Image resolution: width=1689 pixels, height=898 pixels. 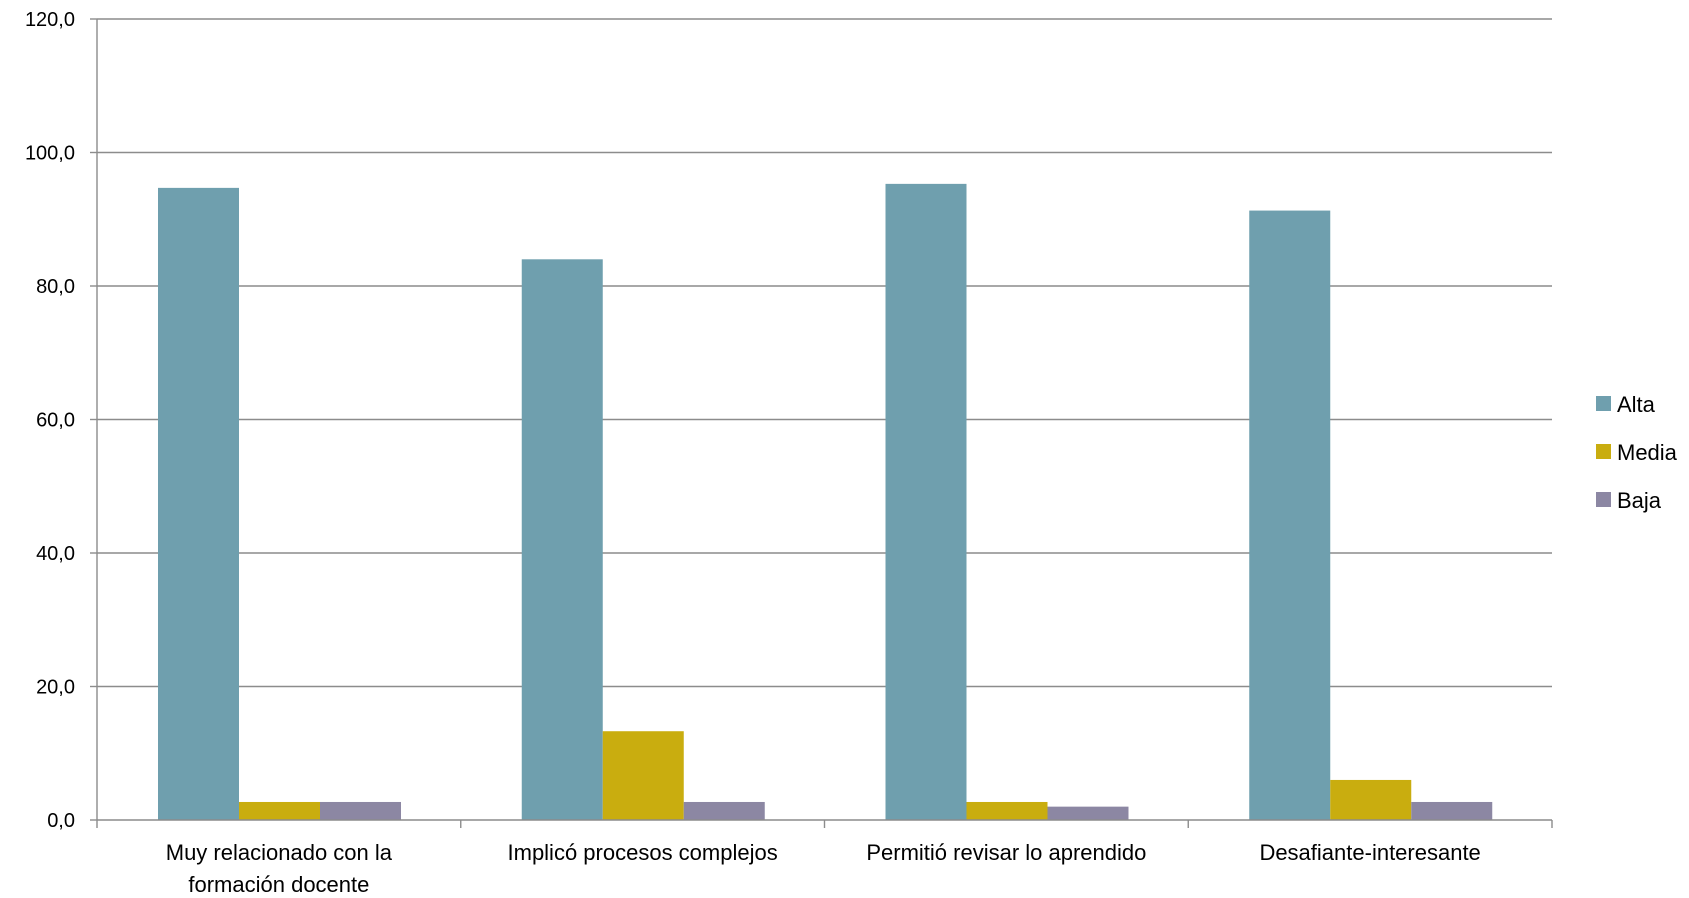 I want to click on y-tick-labels: 0,0 20,0 40,0 60,0 80,0 100,0 120,0, so click(x=50, y=420).